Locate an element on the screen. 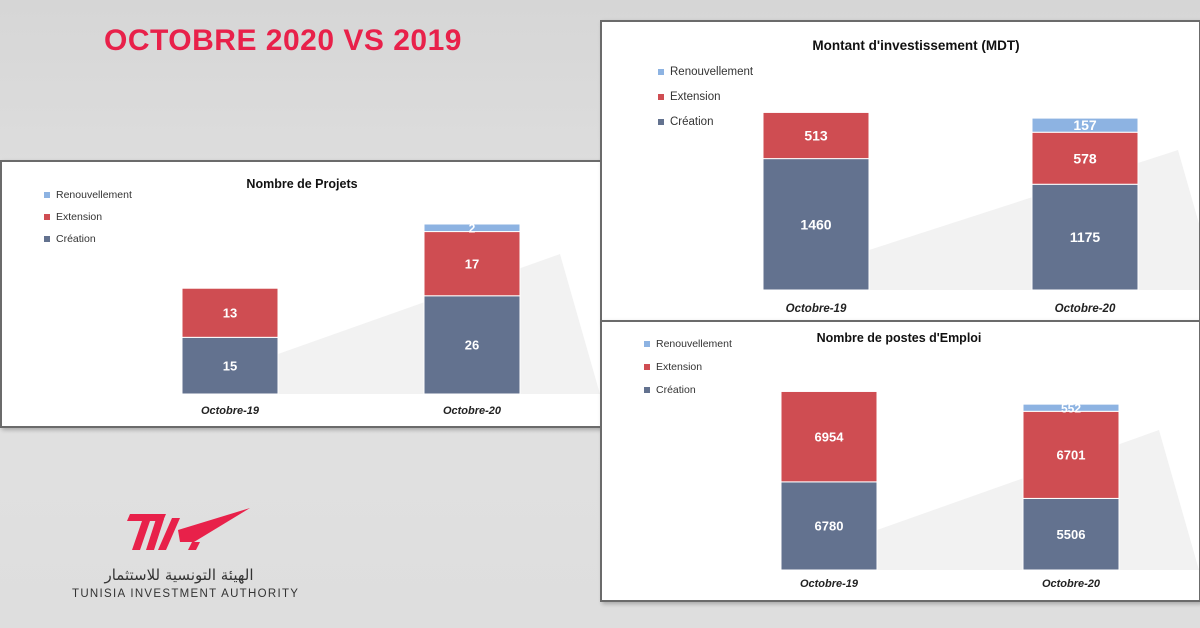 Image resolution: width=1200 pixels, height=628 pixels. emploi-label-extension-1: 6701 is located at coordinates (1071, 455).